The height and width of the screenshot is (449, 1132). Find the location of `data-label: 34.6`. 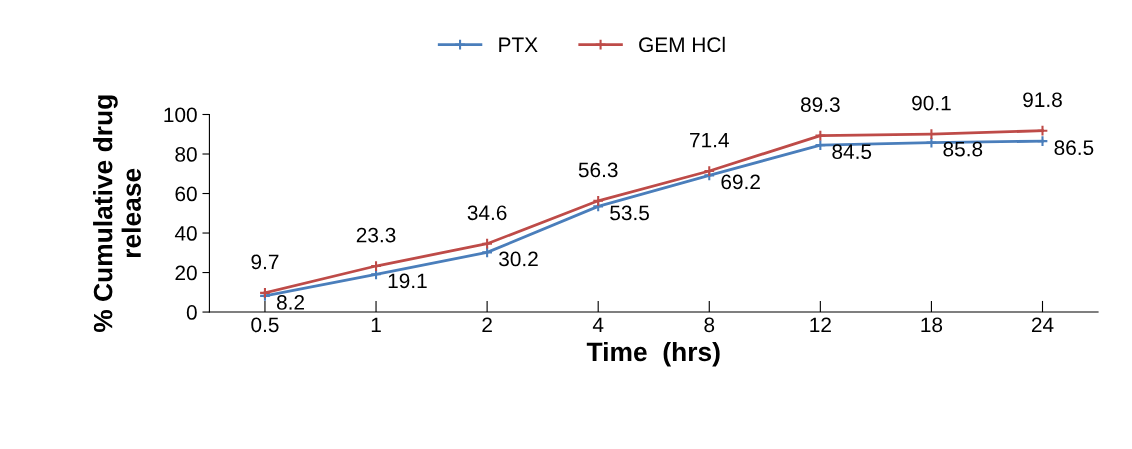

data-label: 34.6 is located at coordinates (487, 213).